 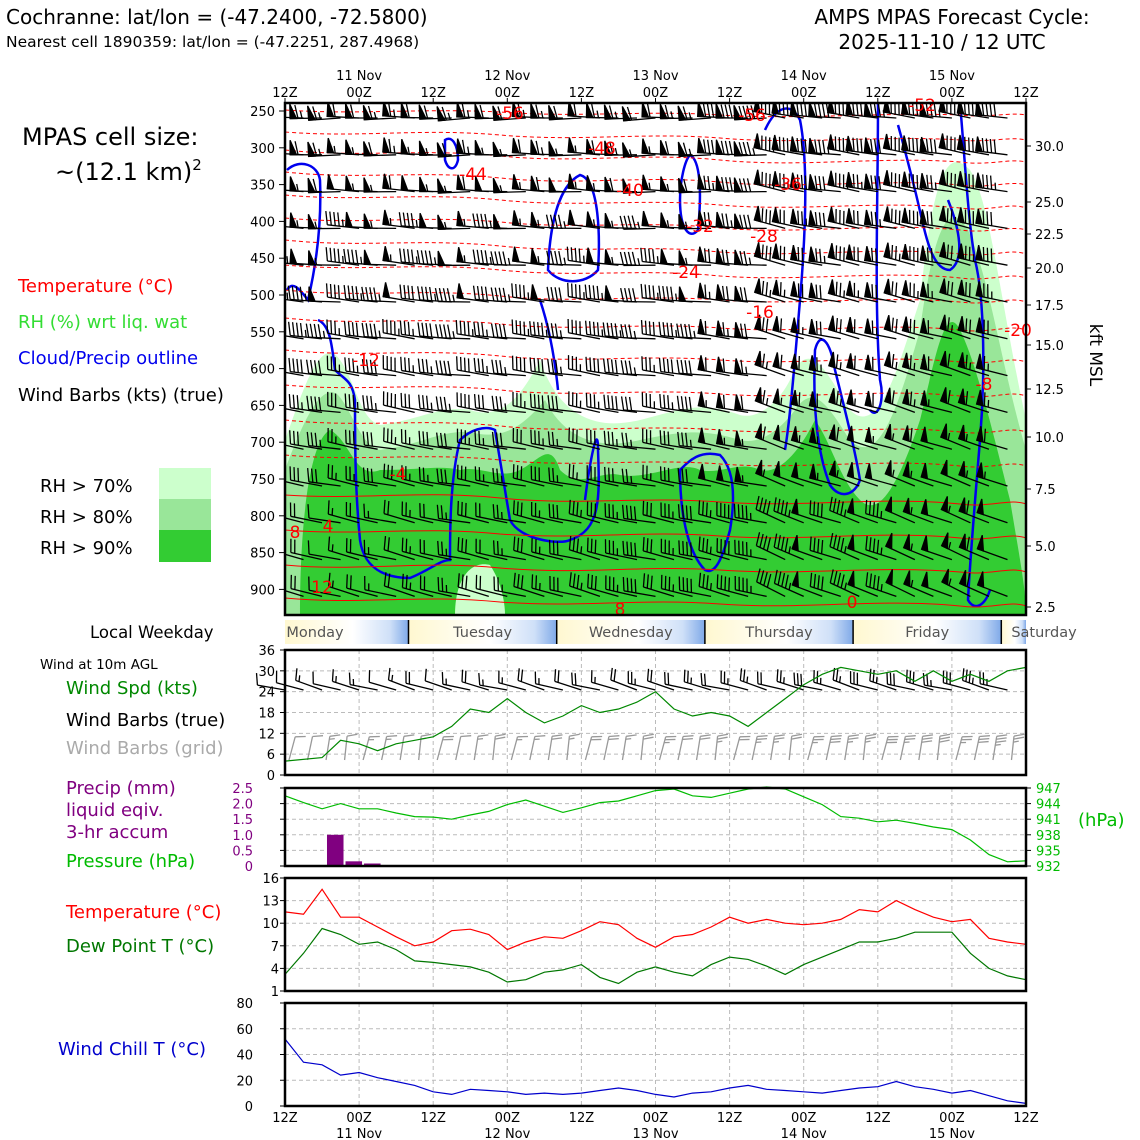 What do you see at coordinates (804, 1133) in the screenshot?
I see `bottom-date-label: 14 Nov` at bounding box center [804, 1133].